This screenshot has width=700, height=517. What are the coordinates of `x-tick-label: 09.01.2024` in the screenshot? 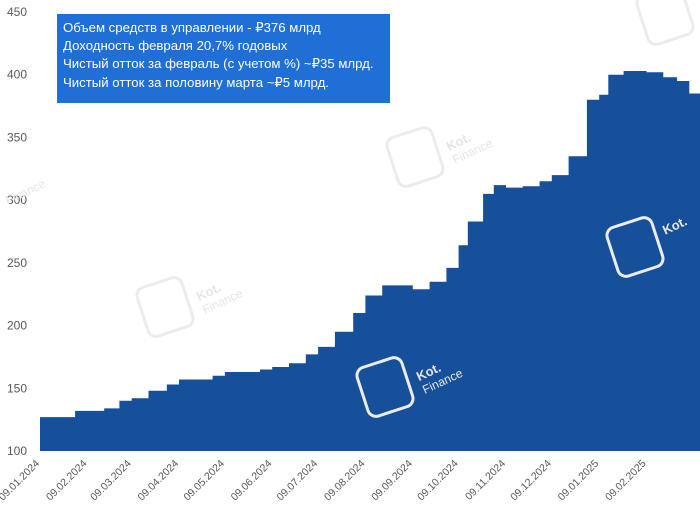 It's located at (21, 481).